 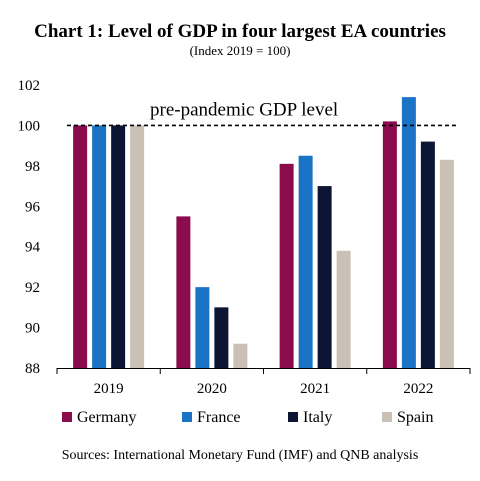 I want to click on x-tick-label: 2020, so click(x=212, y=389).